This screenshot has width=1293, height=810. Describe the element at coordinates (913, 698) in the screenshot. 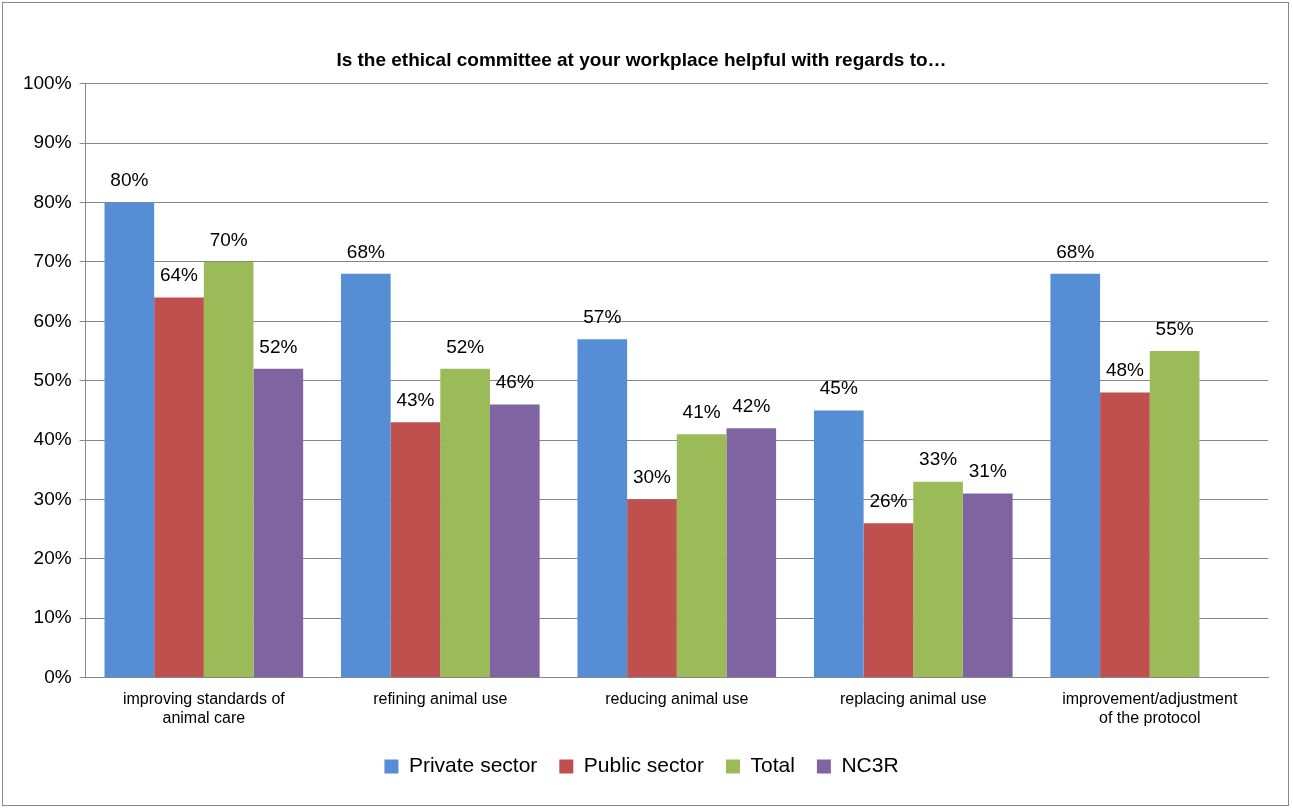

I see `x-tick-label: replacing animal use` at that location.